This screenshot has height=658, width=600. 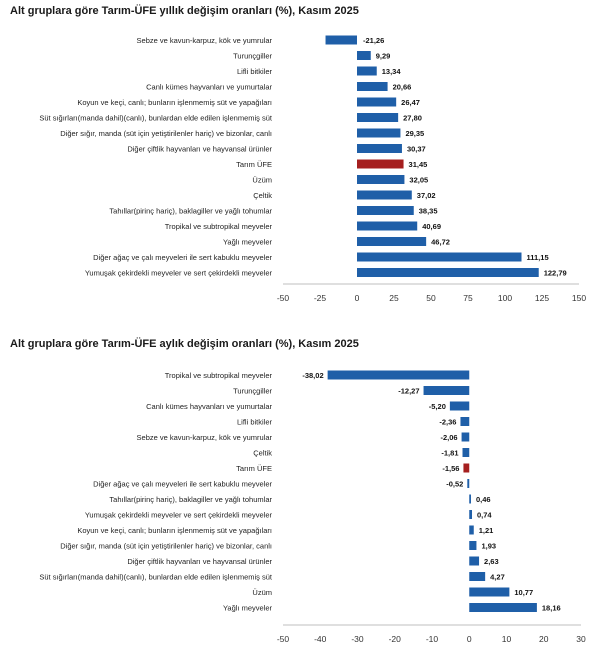 What do you see at coordinates (579, 298) in the screenshot?
I see `annual-tick-label: 150` at bounding box center [579, 298].